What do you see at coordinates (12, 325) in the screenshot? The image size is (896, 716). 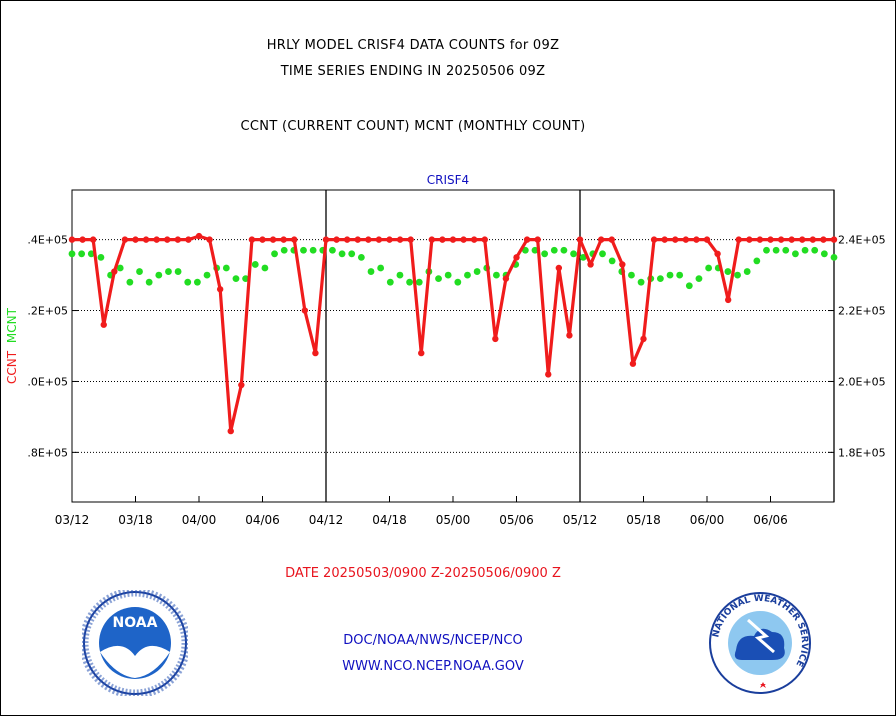 I see `y-axis-label-mcnt: MCNT` at bounding box center [12, 325].